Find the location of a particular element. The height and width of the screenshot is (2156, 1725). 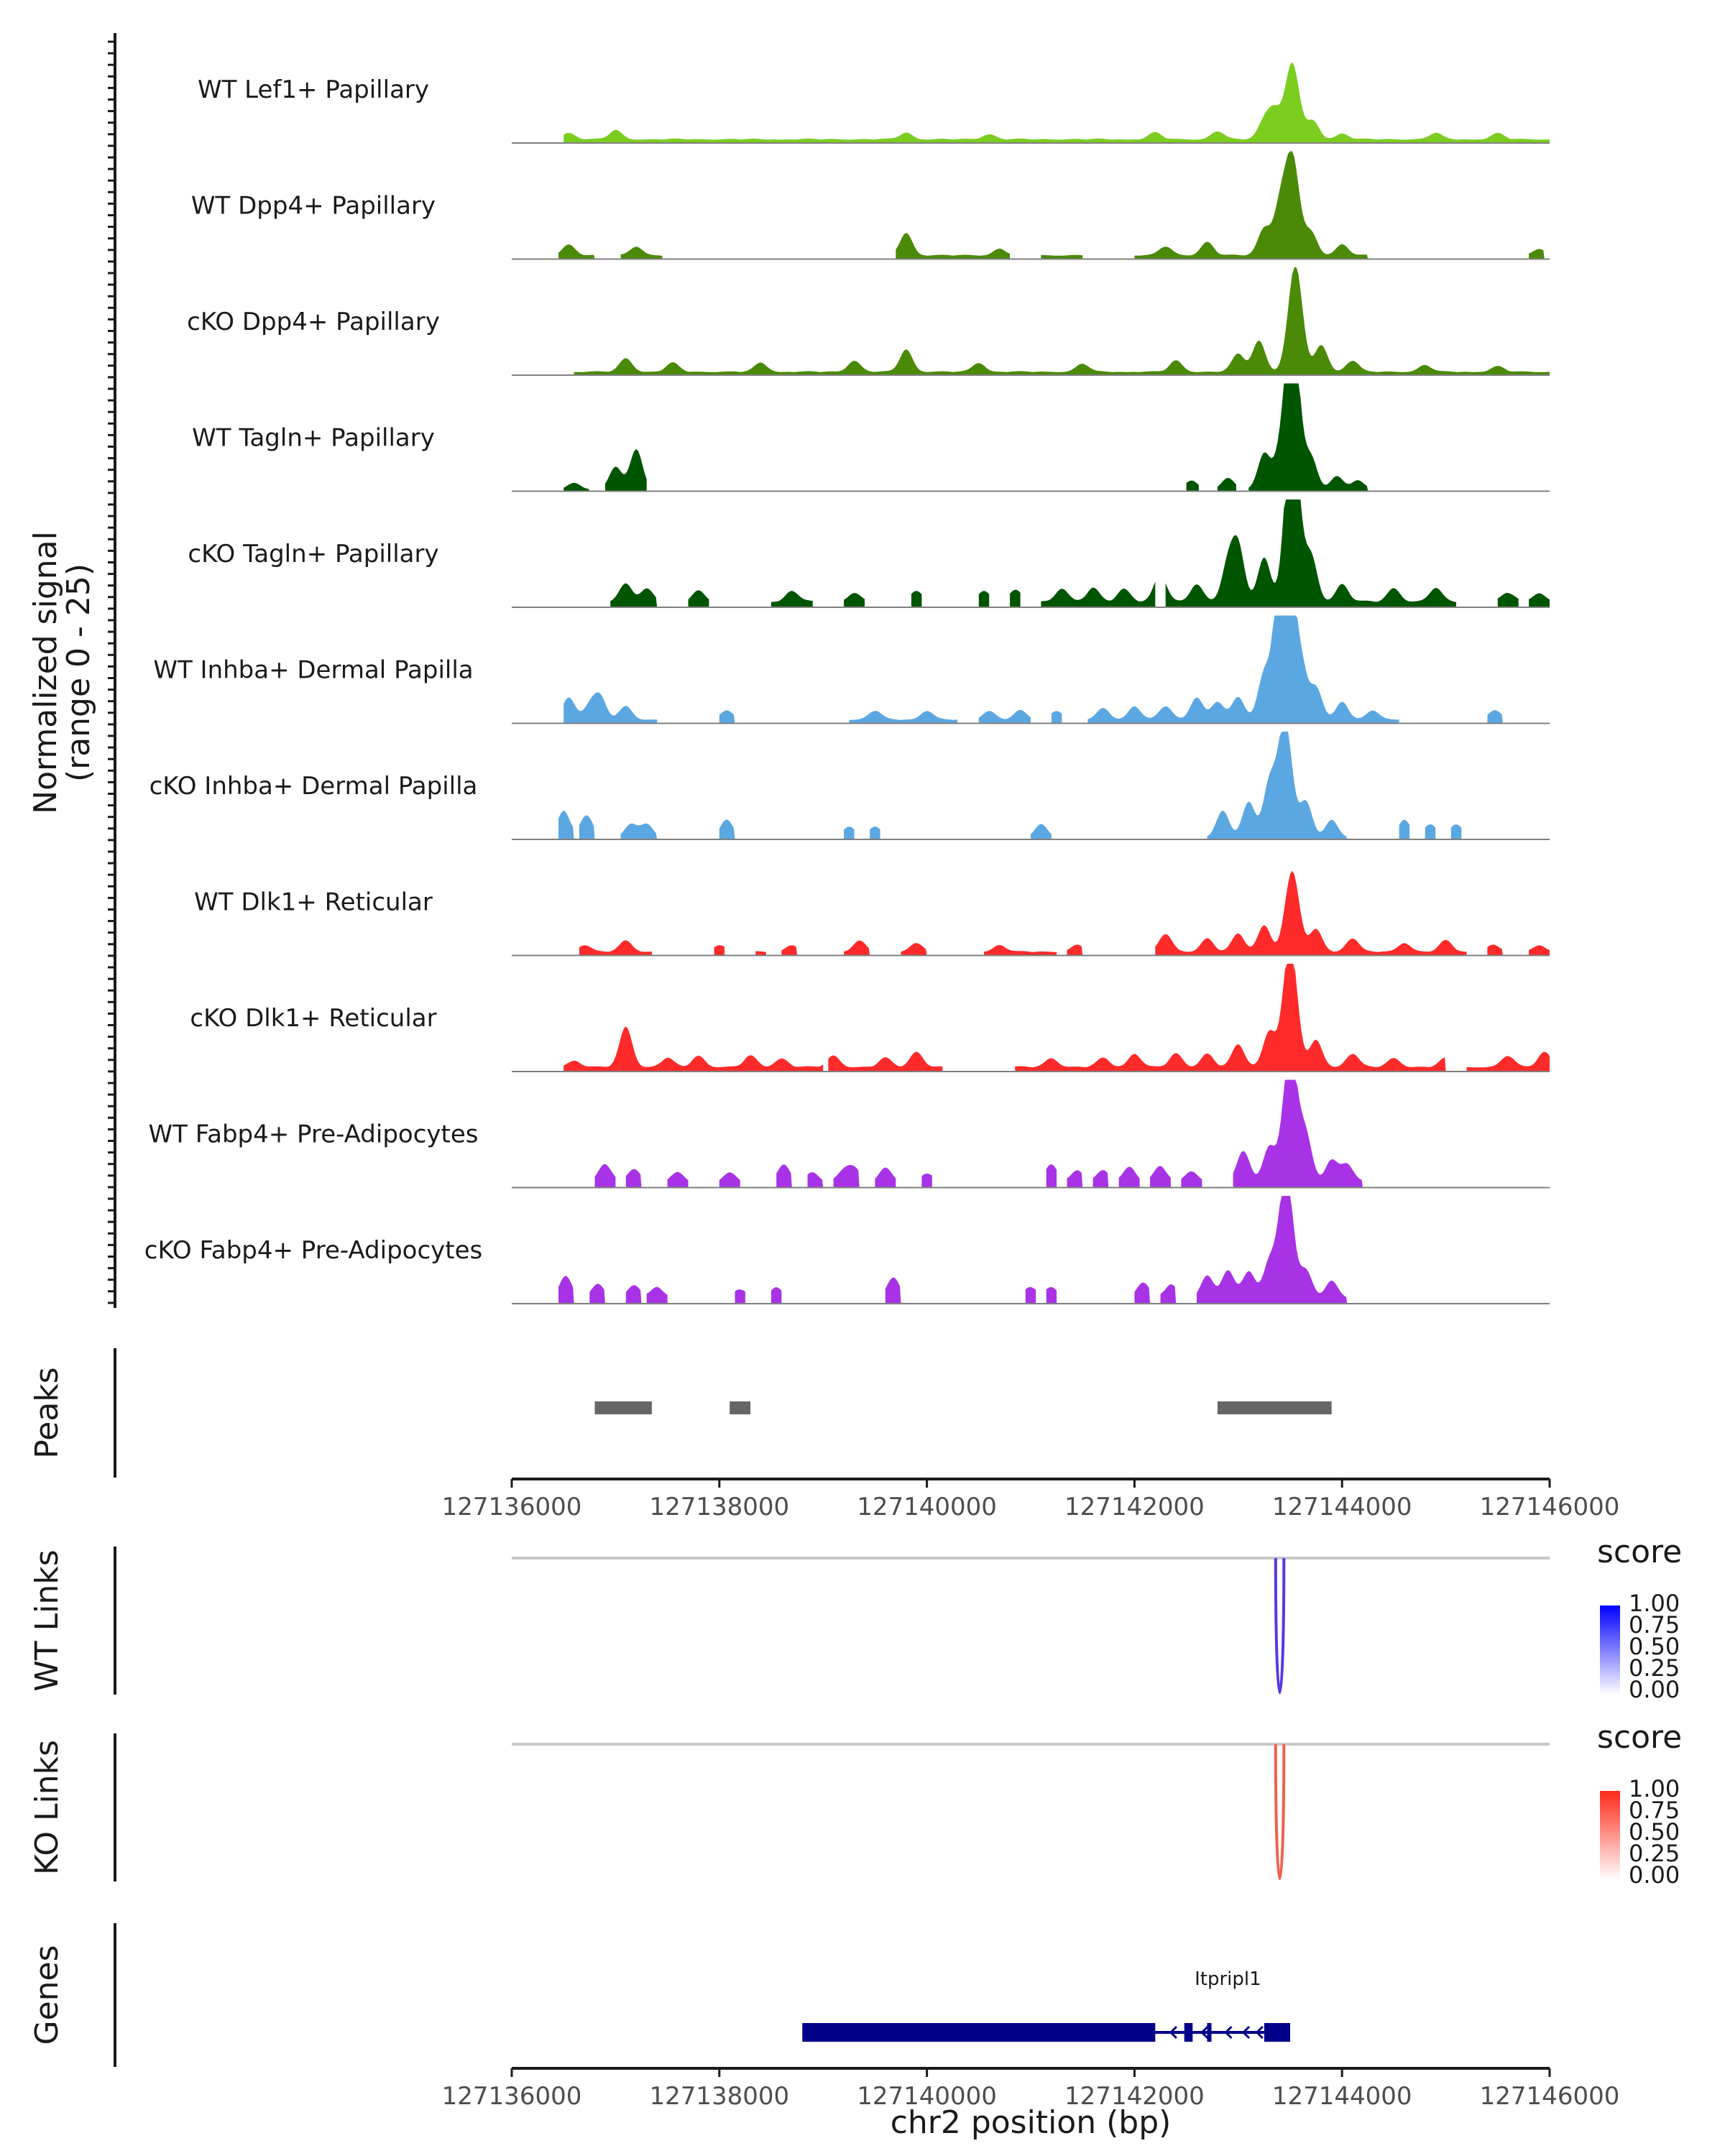

coverage-track: cKO Dlk1+ Reticular is located at coordinates (870, 1018).